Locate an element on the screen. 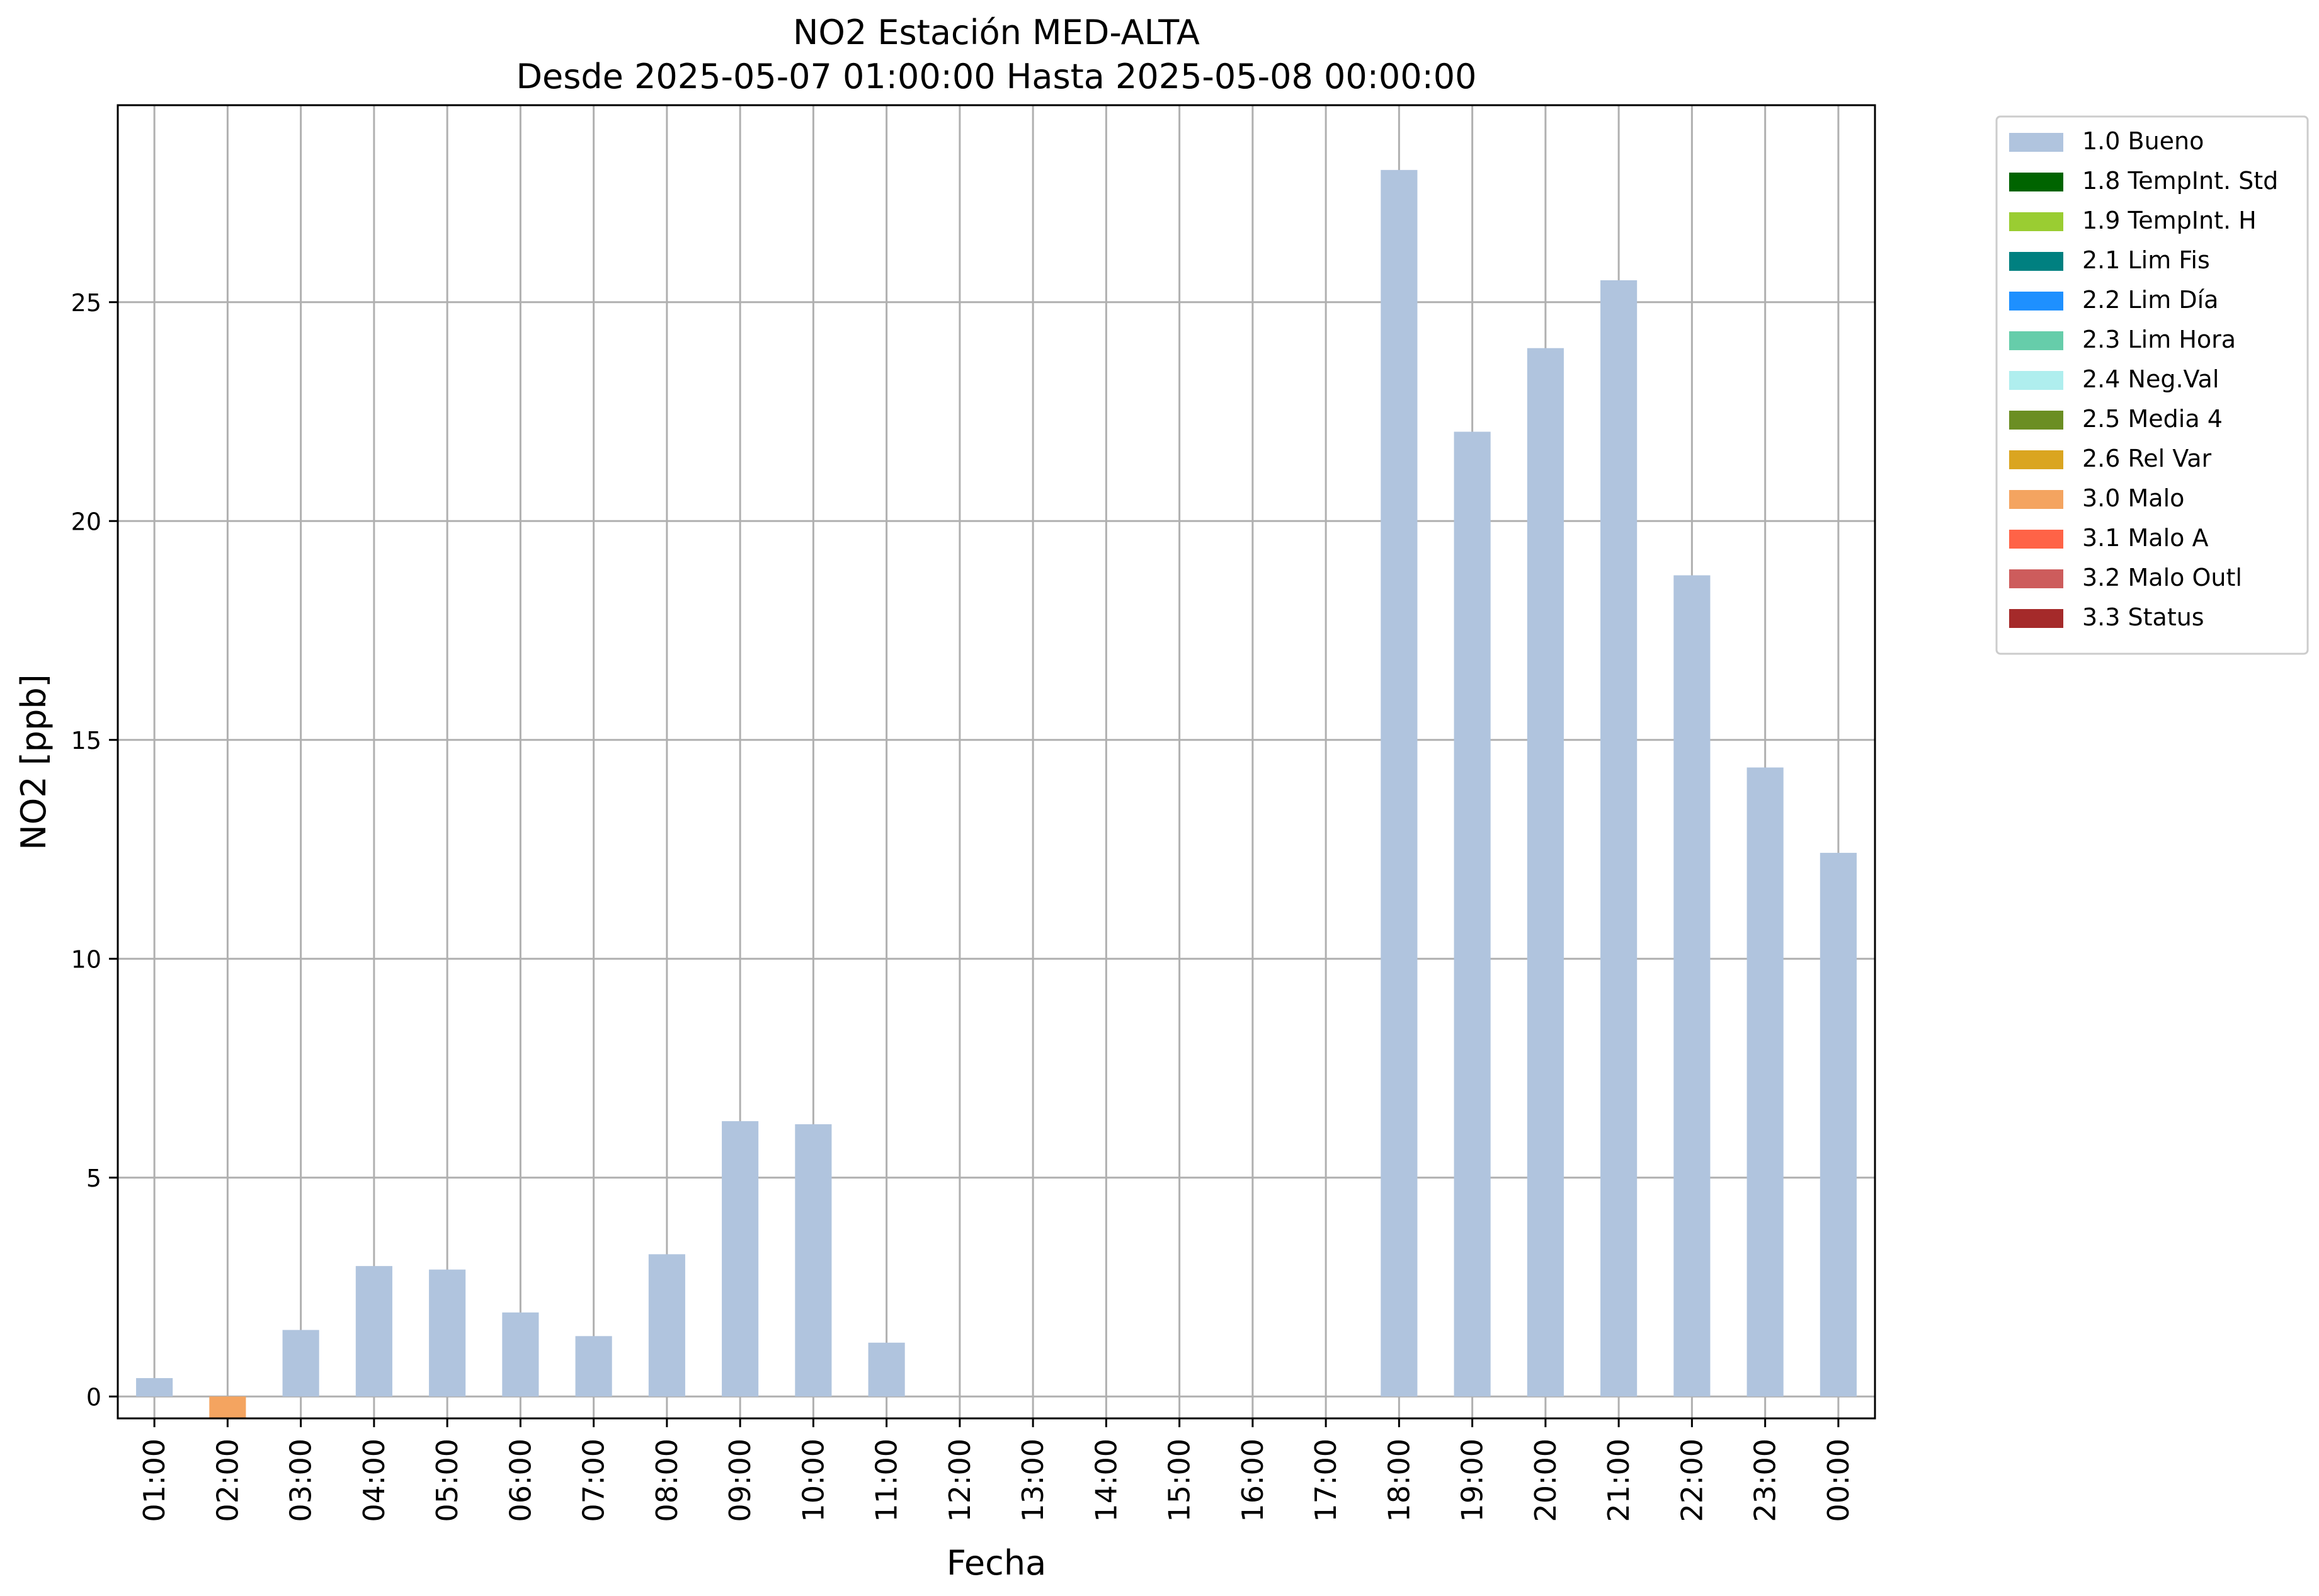 This screenshot has width=2319, height=1596. legend-label: 2.3 Lim Hora is located at coordinates (2159, 339).